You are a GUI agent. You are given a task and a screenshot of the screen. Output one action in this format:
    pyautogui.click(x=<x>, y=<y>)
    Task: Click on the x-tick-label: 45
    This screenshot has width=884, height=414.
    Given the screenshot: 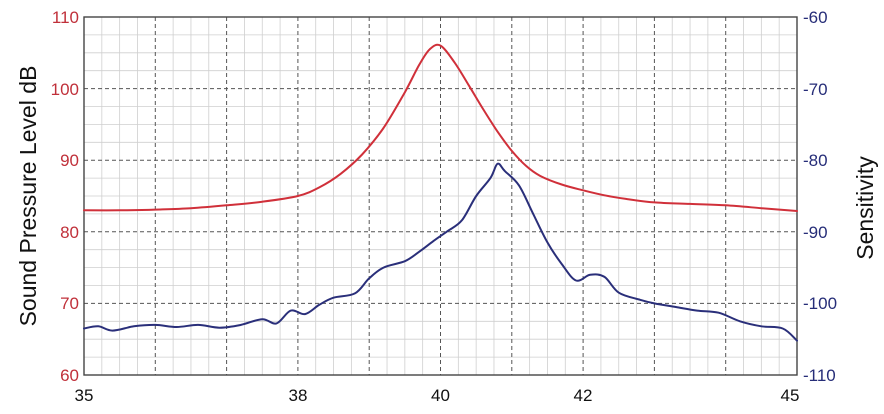 What is the action you would take?
    pyautogui.click(x=790, y=395)
    